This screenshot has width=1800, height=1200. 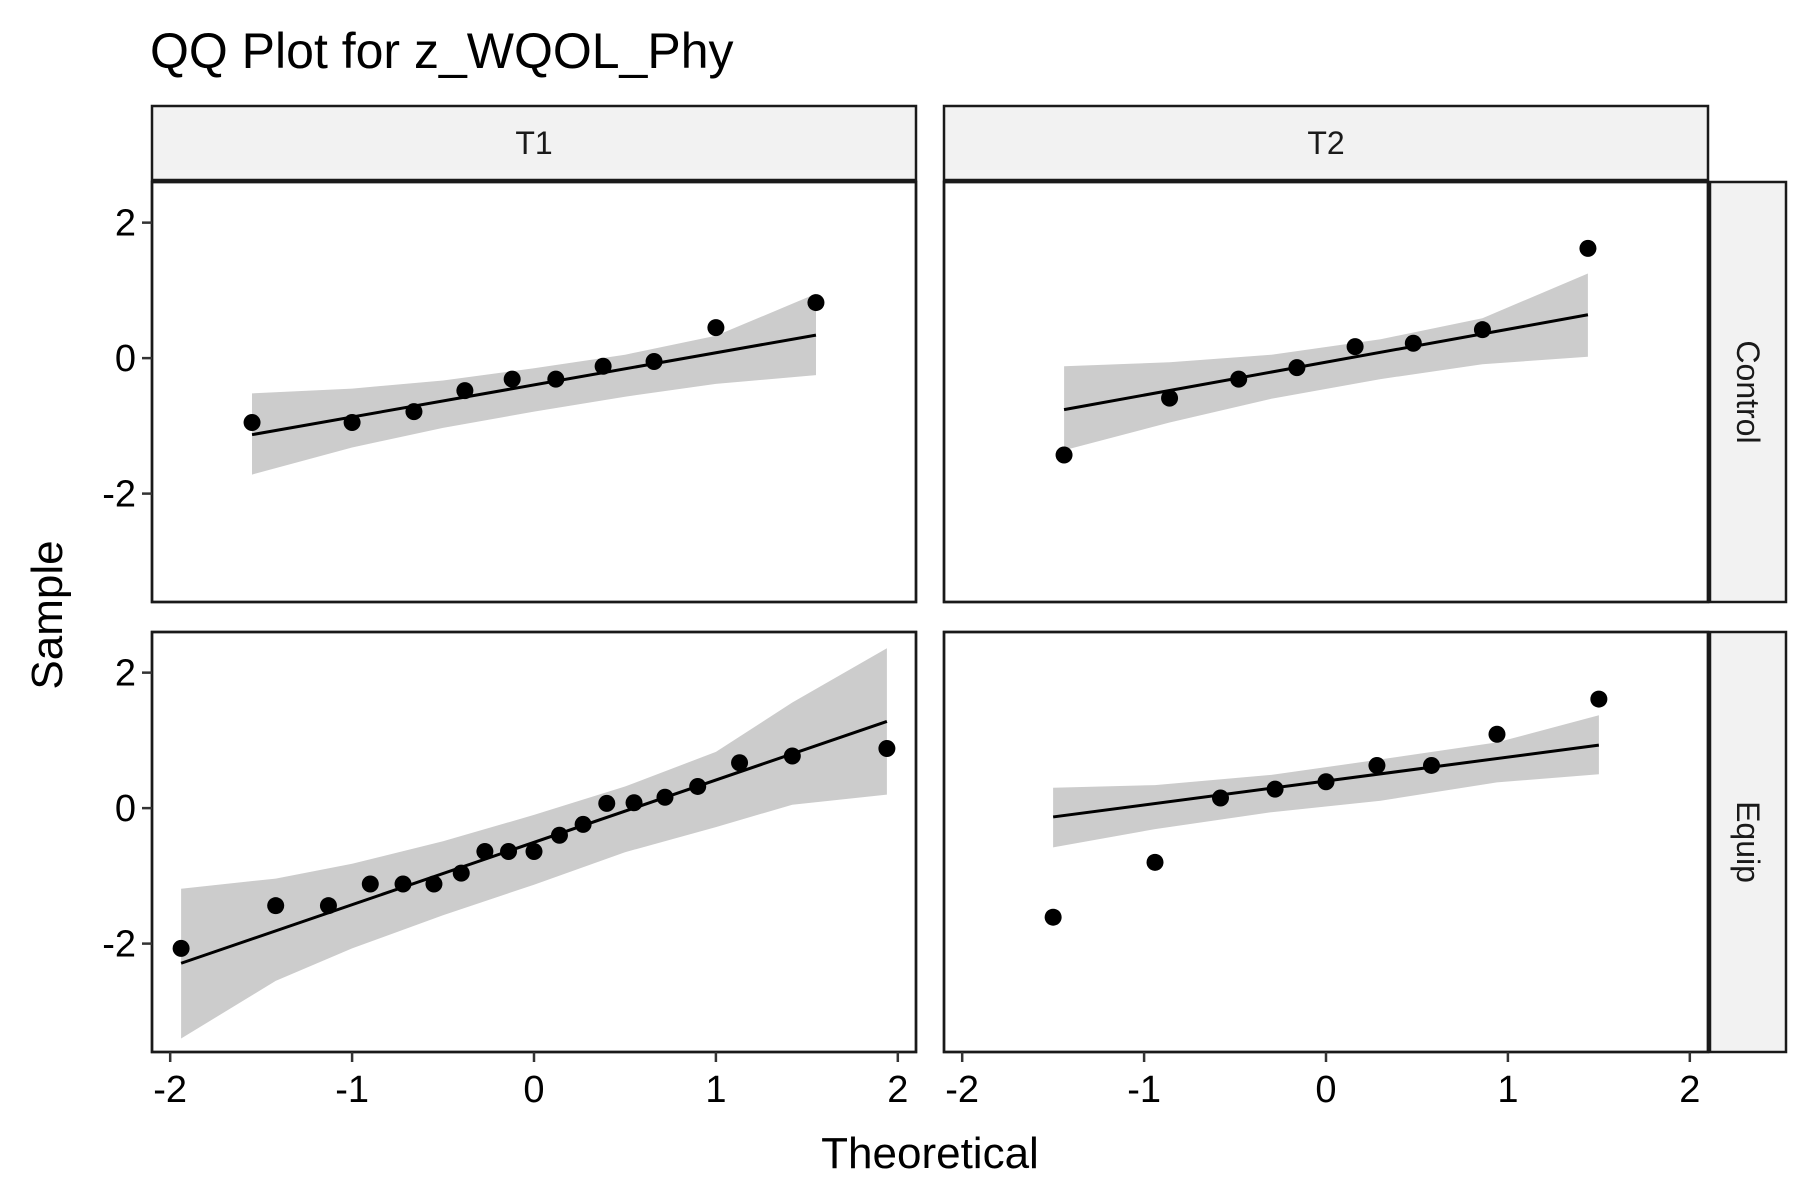 I want to click on x-axis-title: Theoretical, so click(x=930, y=1153).